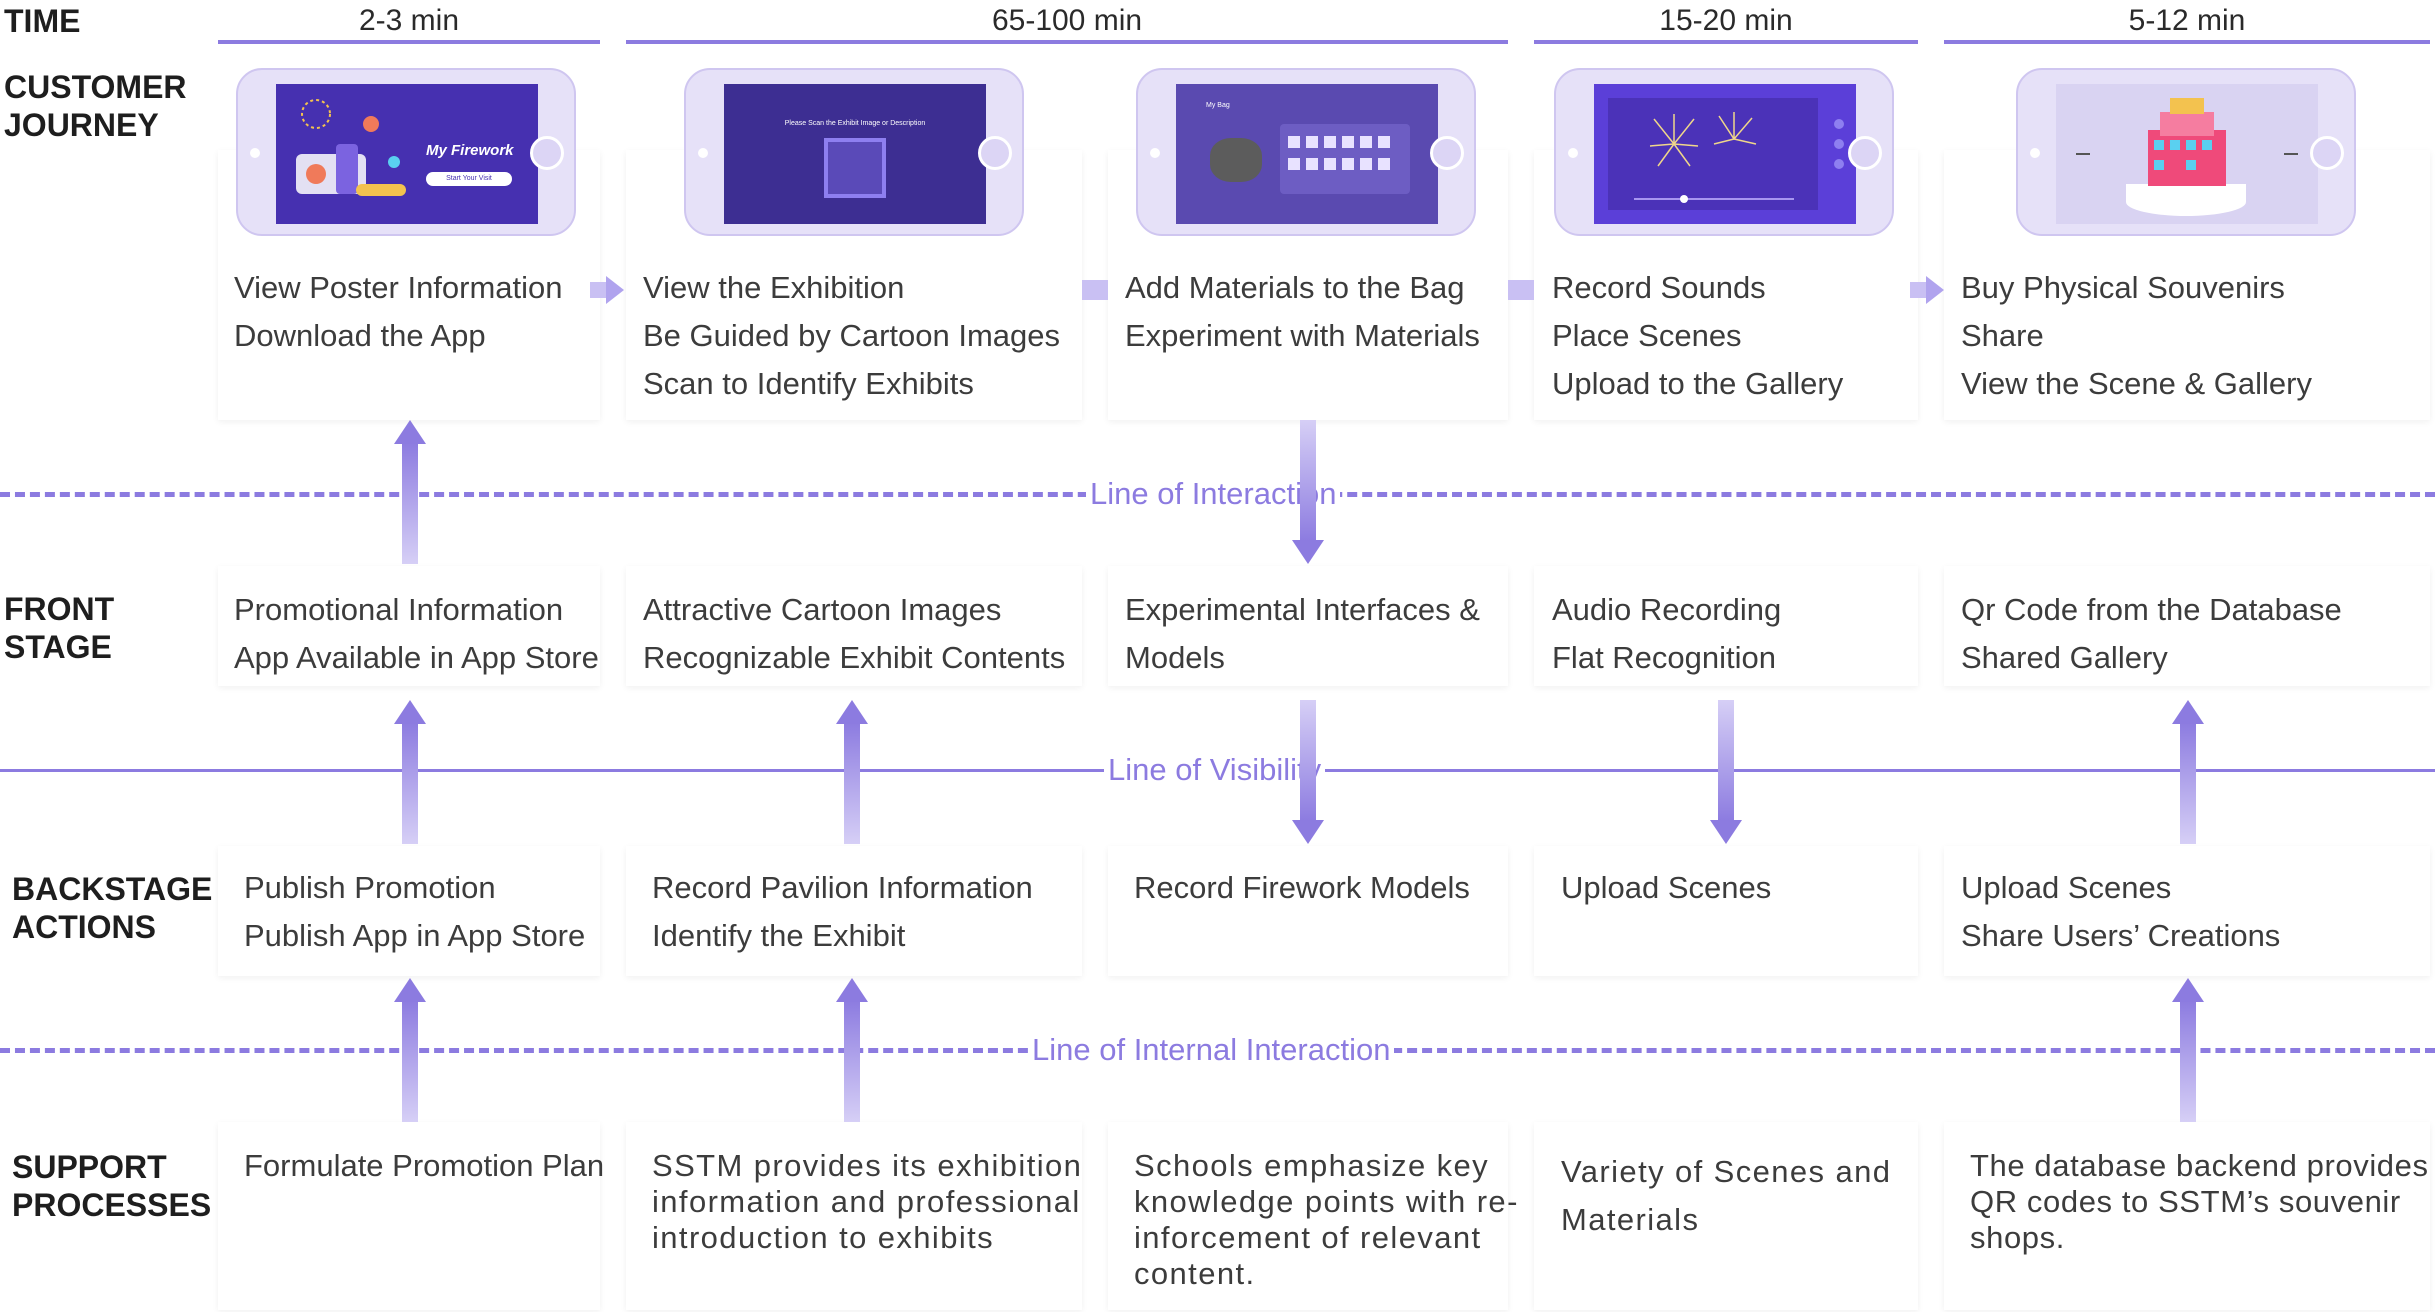 The height and width of the screenshot is (1312, 2435). What do you see at coordinates (95, 106) in the screenshot?
I see `row-label-customer-journey: CUSTOMER JOURNEY` at bounding box center [95, 106].